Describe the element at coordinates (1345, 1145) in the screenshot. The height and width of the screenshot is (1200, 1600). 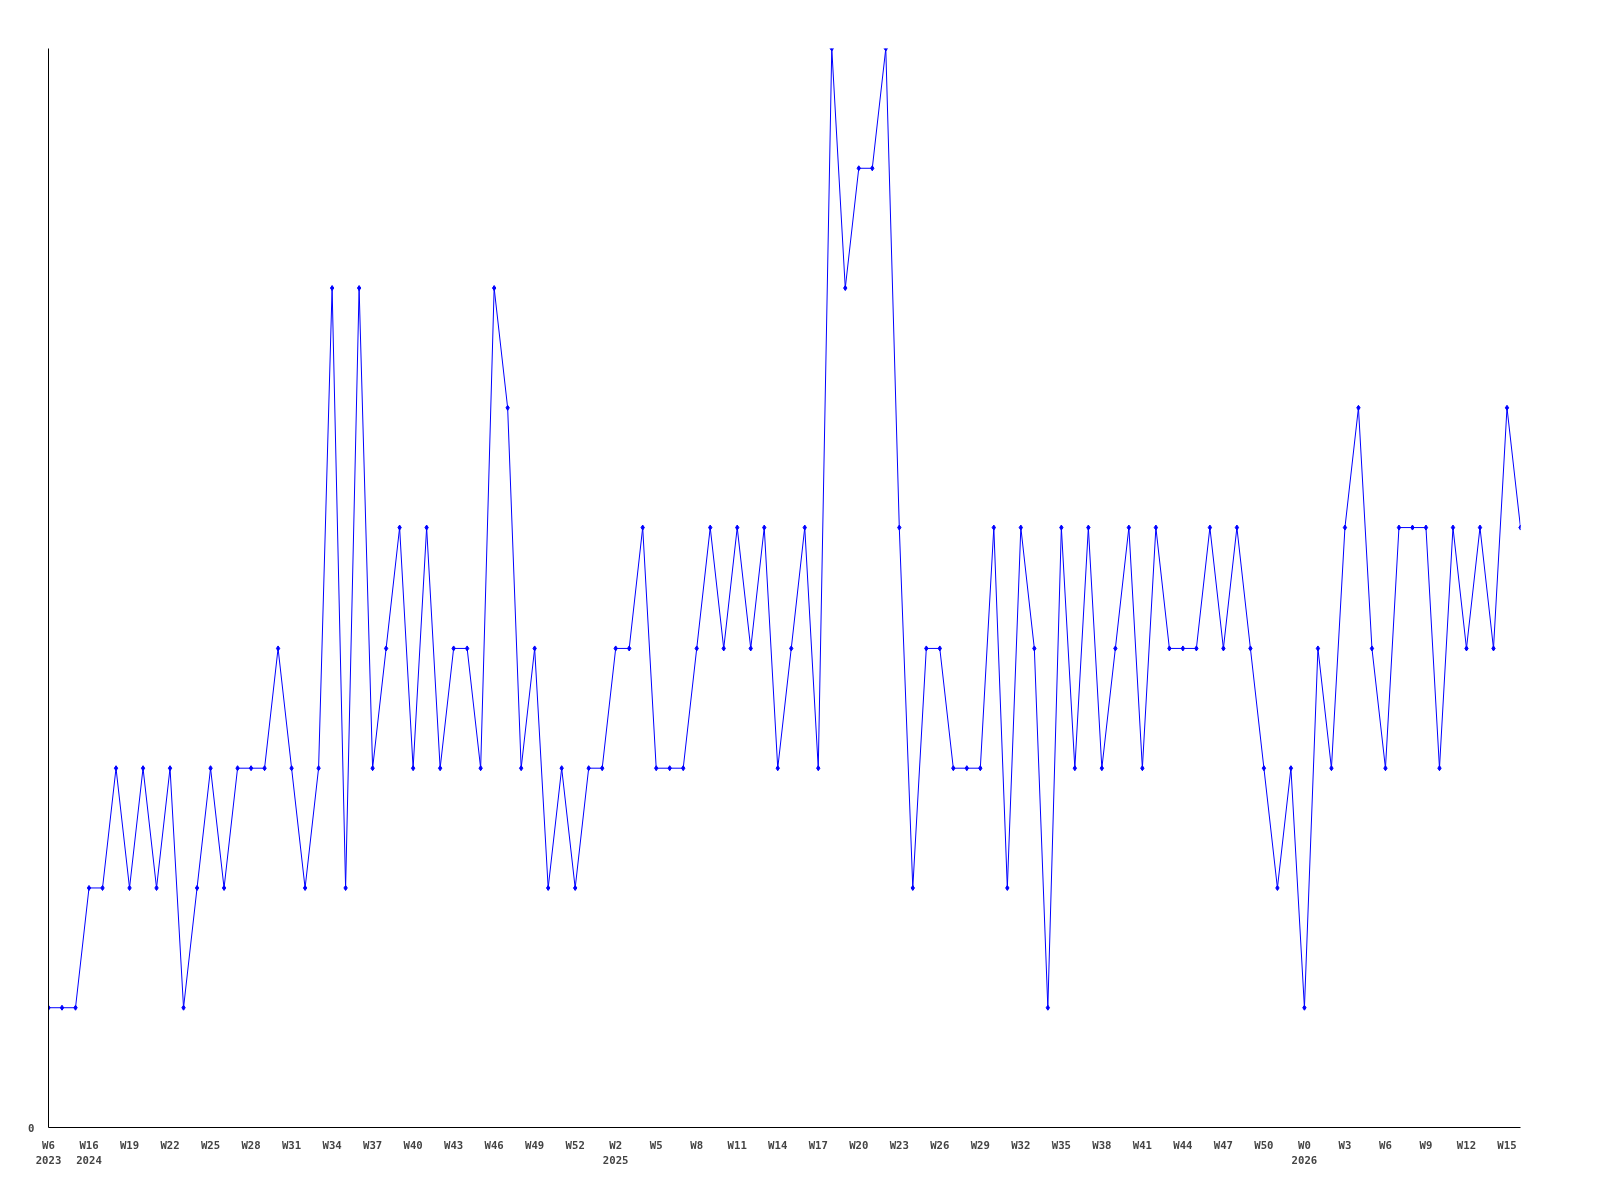
I see `x-tick-label: W3` at that location.